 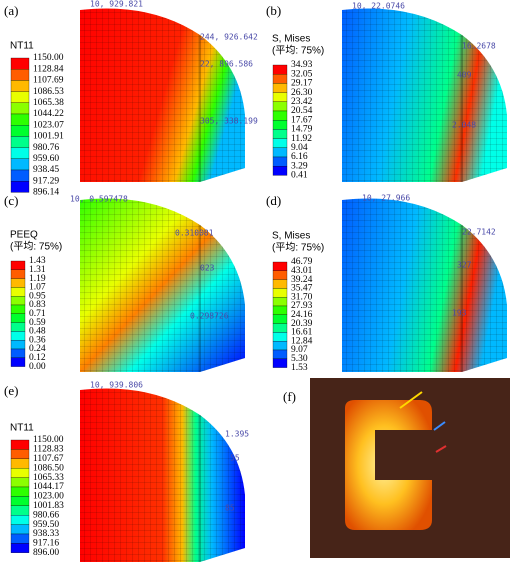 What do you see at coordinates (301, 139) in the screenshot?
I see `legend-value: 11.92` at bounding box center [301, 139].